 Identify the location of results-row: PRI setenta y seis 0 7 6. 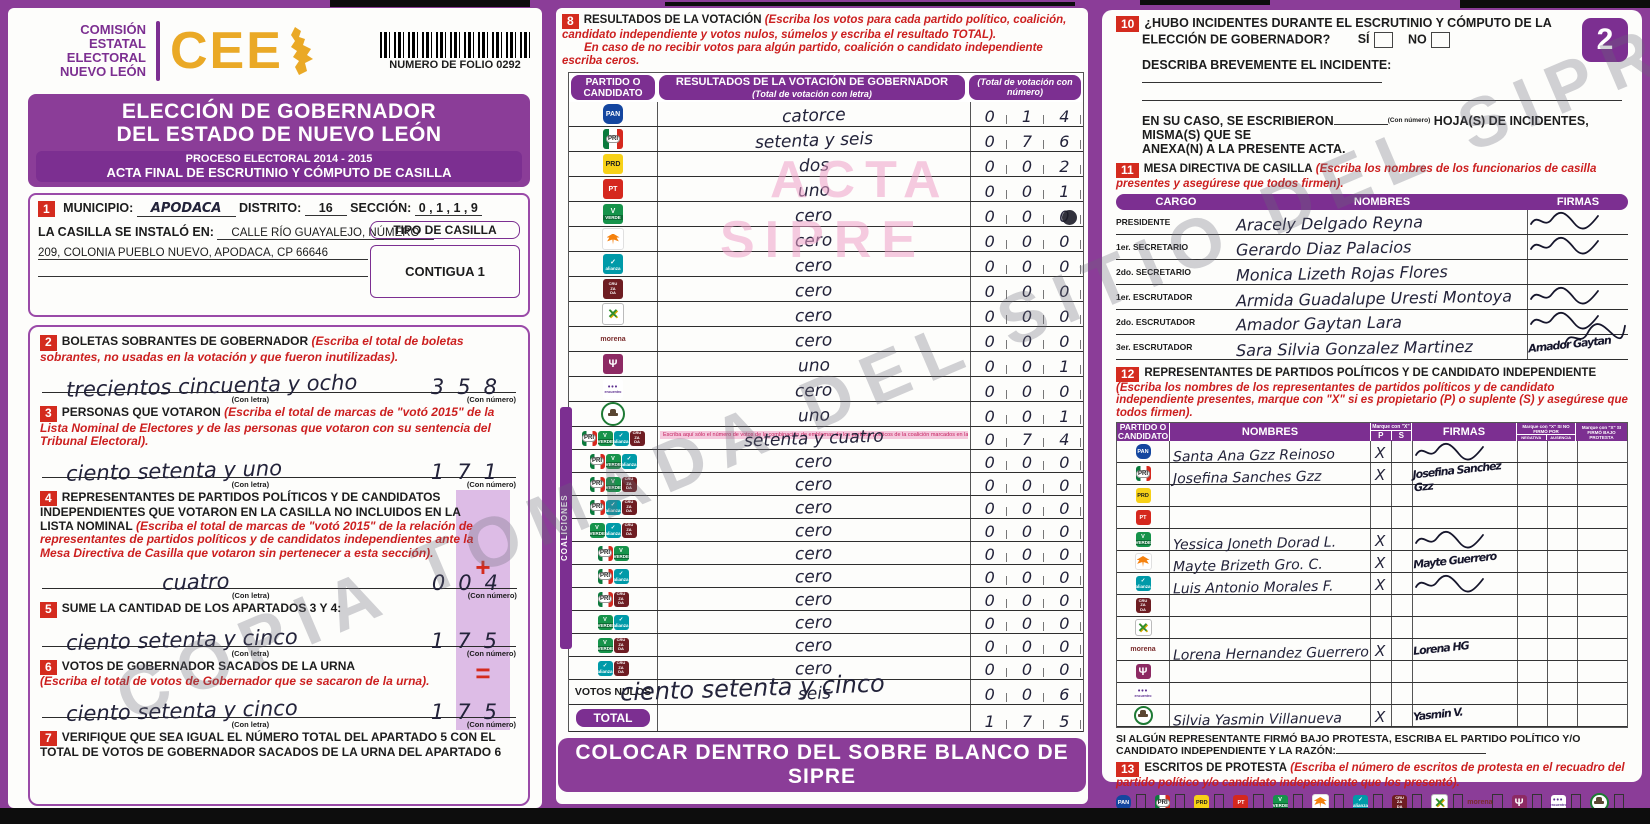
(826, 140).